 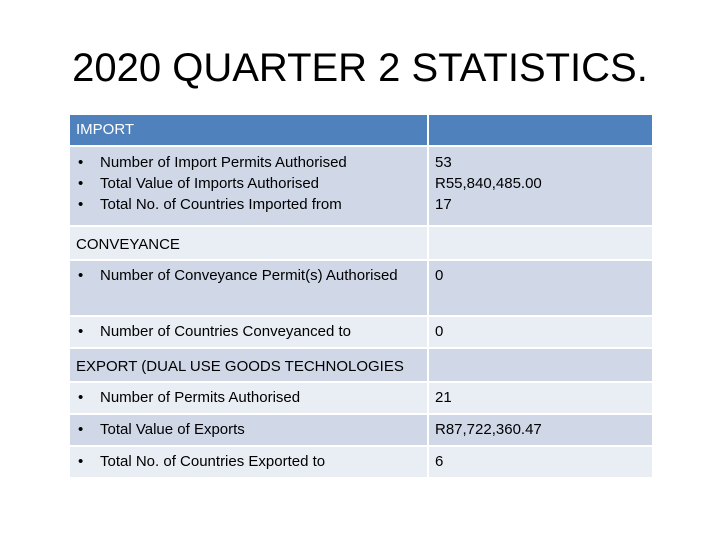 I want to click on slide-title: 2020 QUARTER 2 STATISTICS., so click(x=360, y=68).